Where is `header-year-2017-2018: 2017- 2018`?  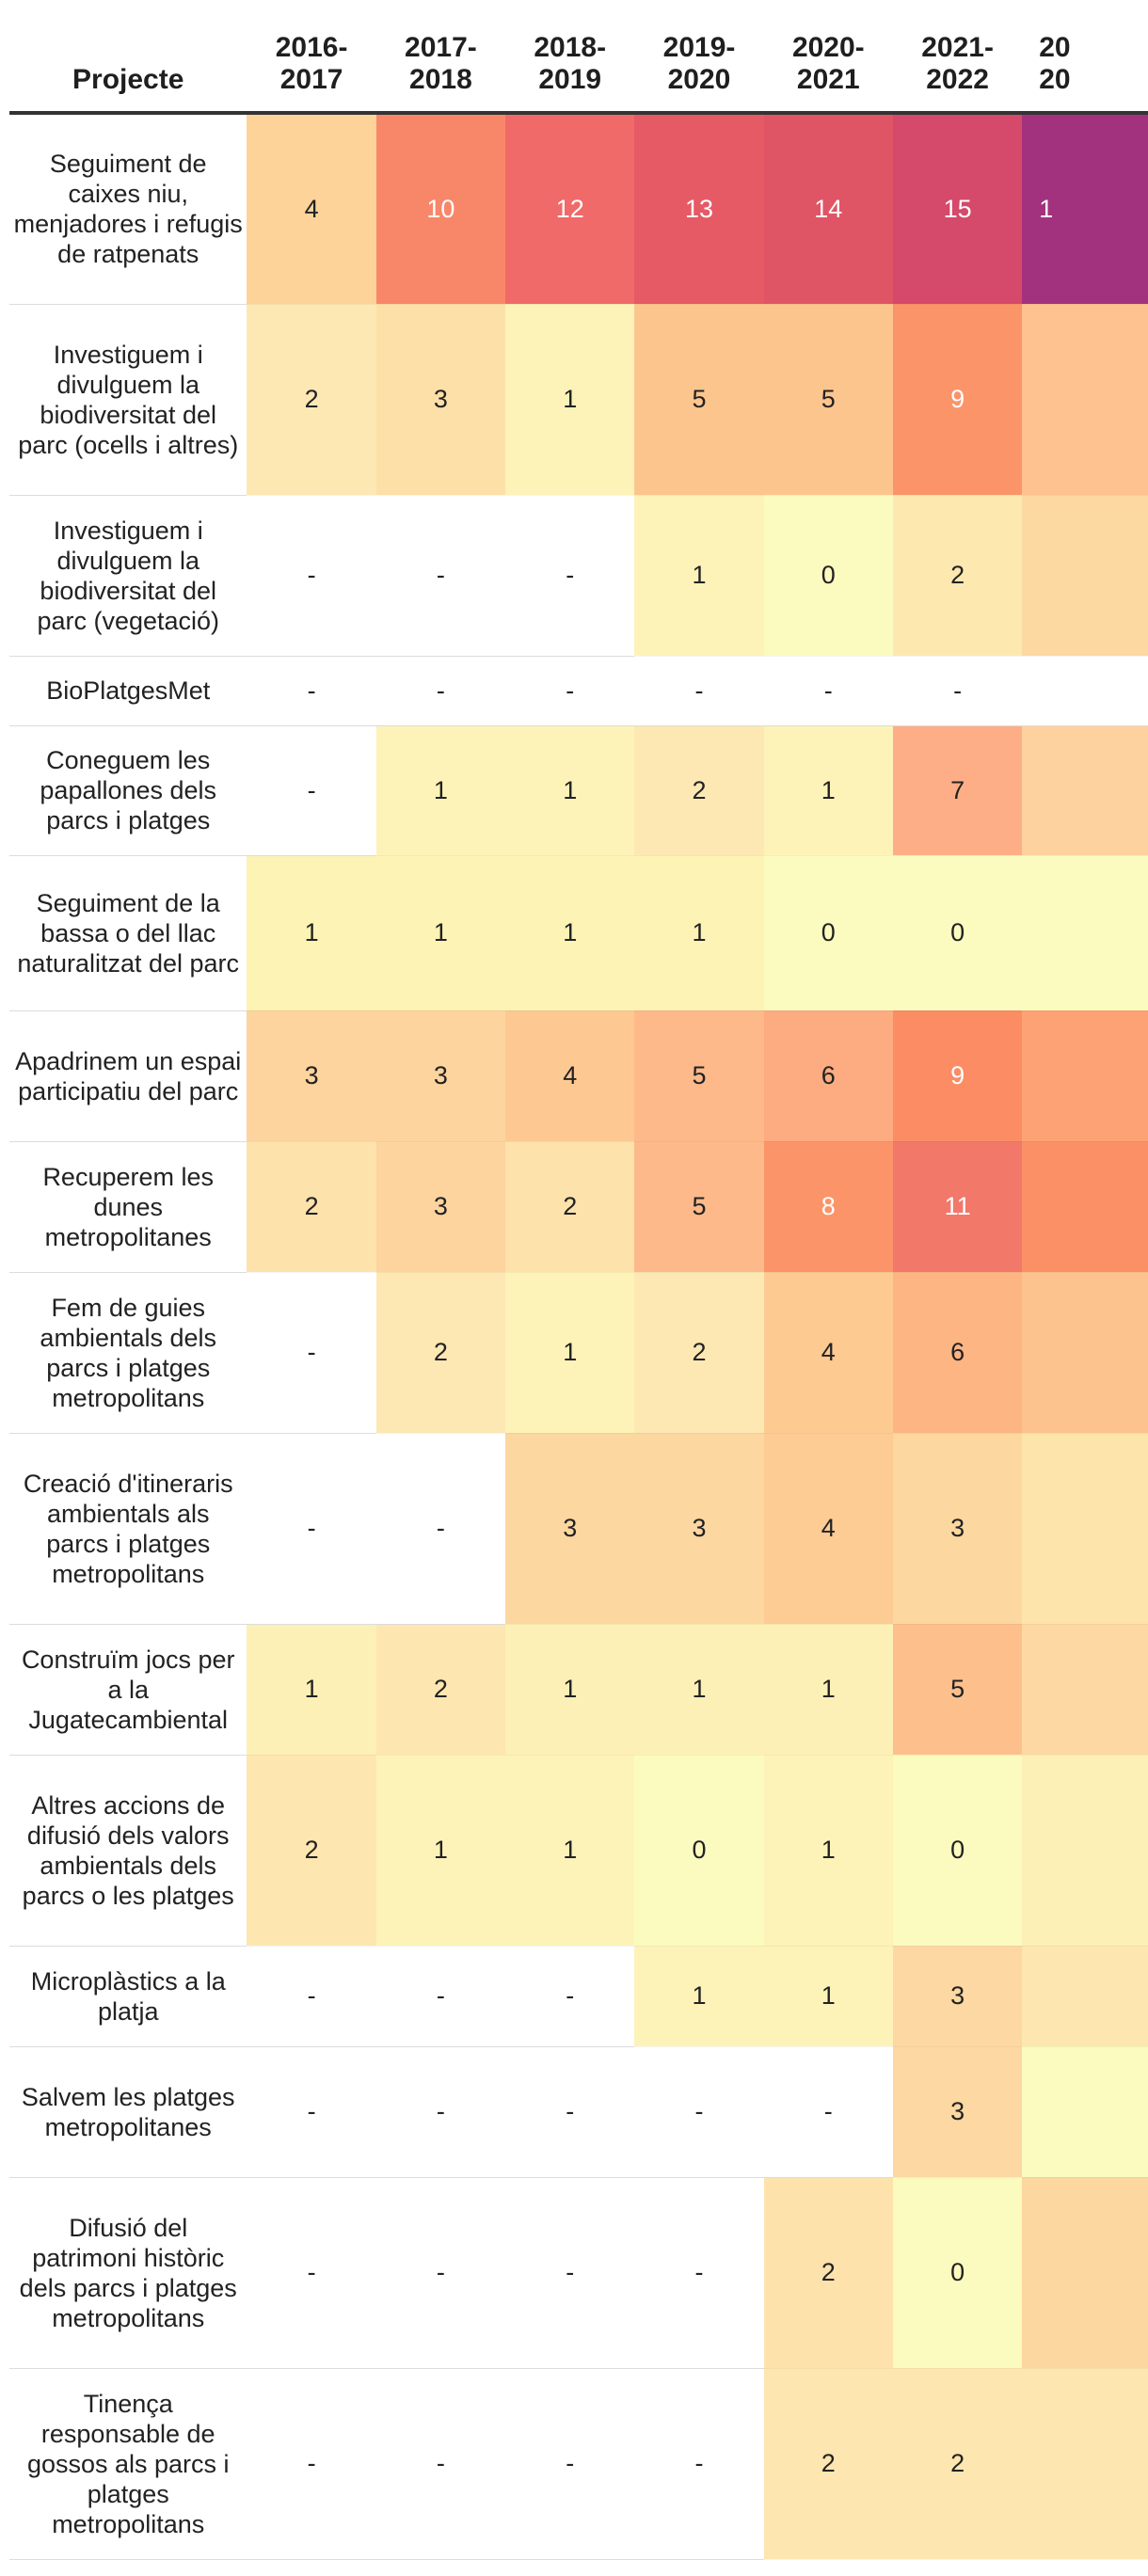 header-year-2017-2018: 2017- 2018 is located at coordinates (440, 58).